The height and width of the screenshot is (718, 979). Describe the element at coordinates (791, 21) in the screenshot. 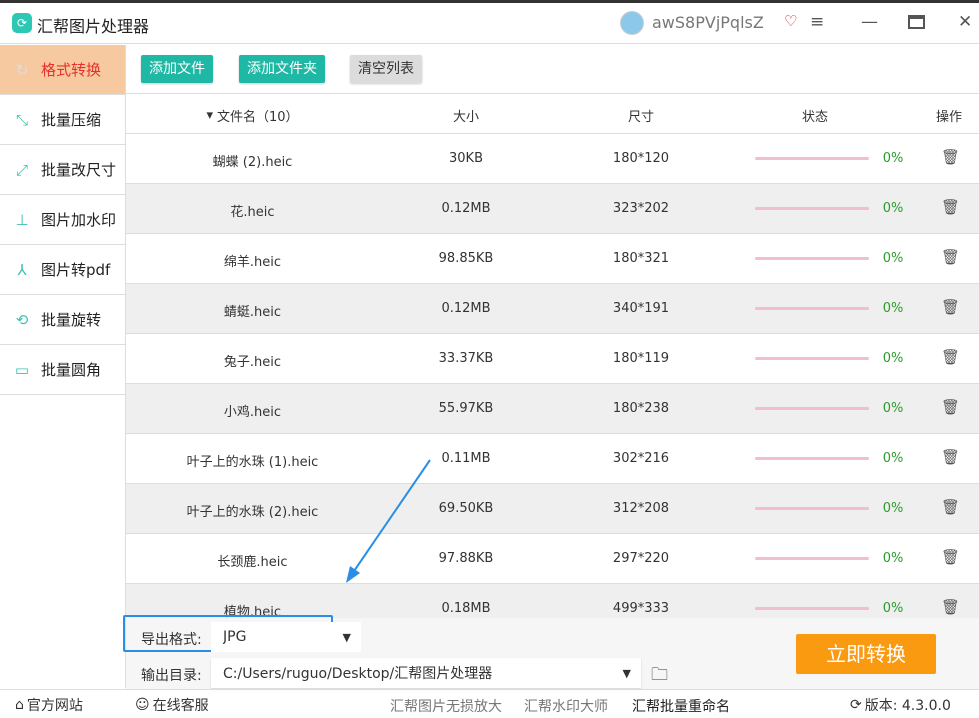

I see `vip-icon: ♡` at that location.